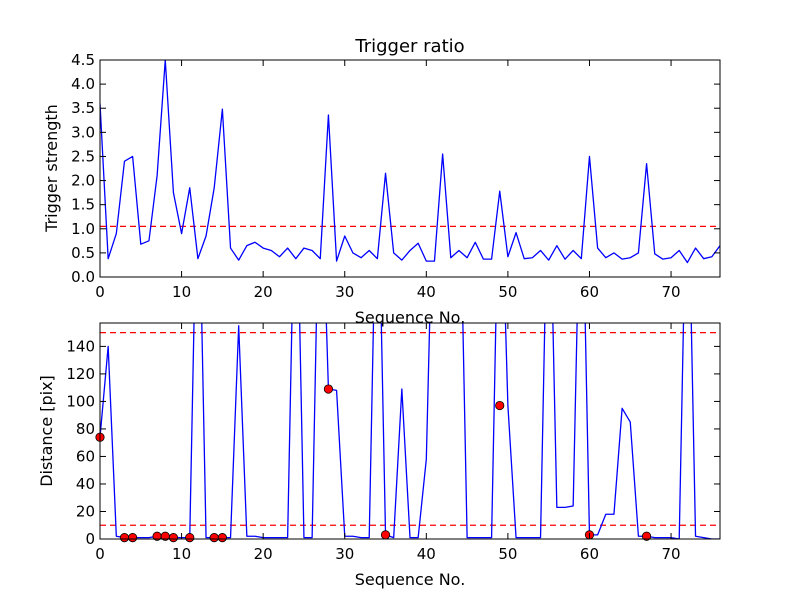  What do you see at coordinates (83, 84) in the screenshot?
I see `y-tick-label: 4.0` at bounding box center [83, 84].